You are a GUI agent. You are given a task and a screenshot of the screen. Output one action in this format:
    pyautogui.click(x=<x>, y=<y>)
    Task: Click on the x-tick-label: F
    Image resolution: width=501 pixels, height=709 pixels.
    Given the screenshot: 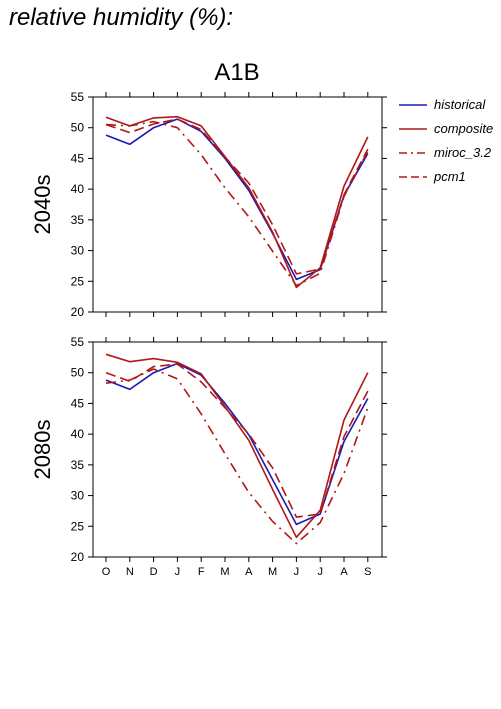 What is the action you would take?
    pyautogui.click(x=201, y=572)
    